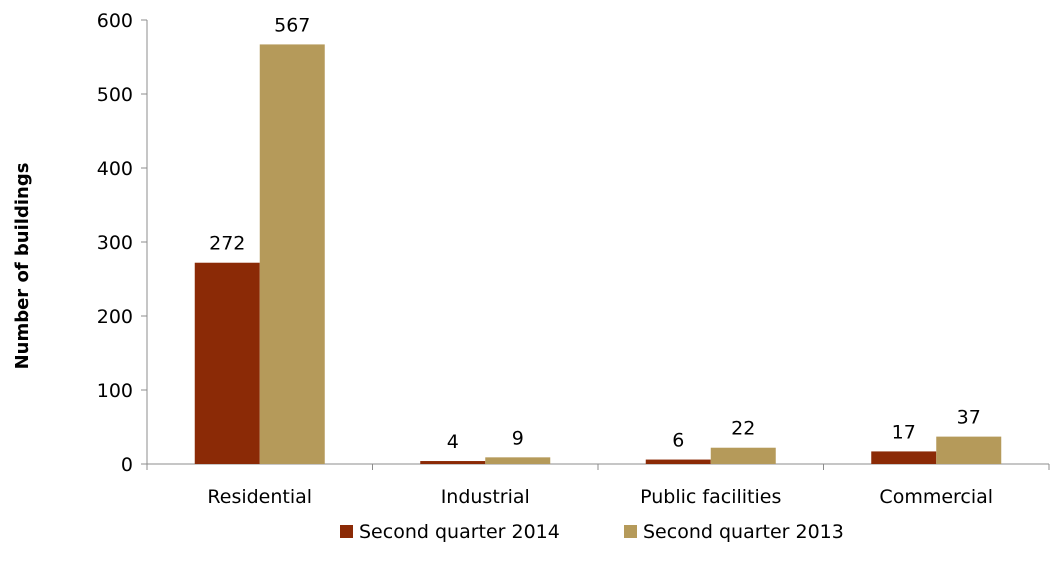 The width and height of the screenshot is (1051, 565). What do you see at coordinates (127, 465) in the screenshot?
I see `y-tick-label: 0` at bounding box center [127, 465].